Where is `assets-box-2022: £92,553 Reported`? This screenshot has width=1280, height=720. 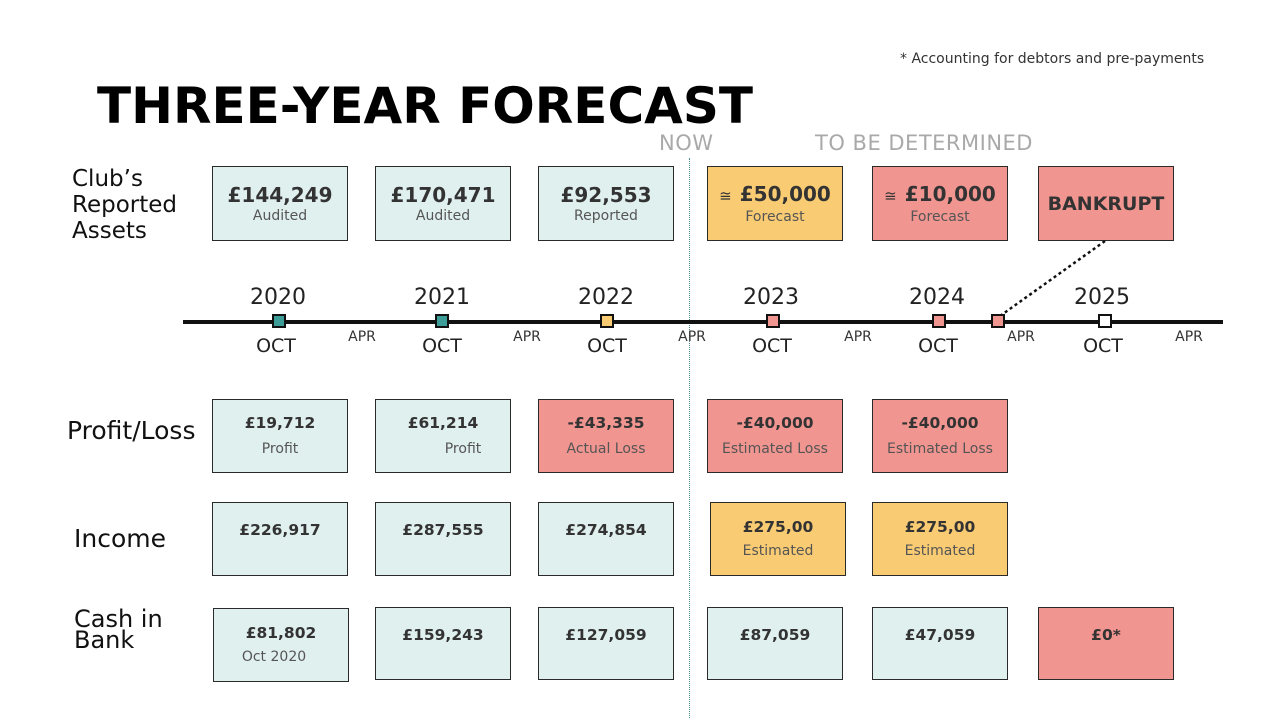 assets-box-2022: £92,553 Reported is located at coordinates (606, 203).